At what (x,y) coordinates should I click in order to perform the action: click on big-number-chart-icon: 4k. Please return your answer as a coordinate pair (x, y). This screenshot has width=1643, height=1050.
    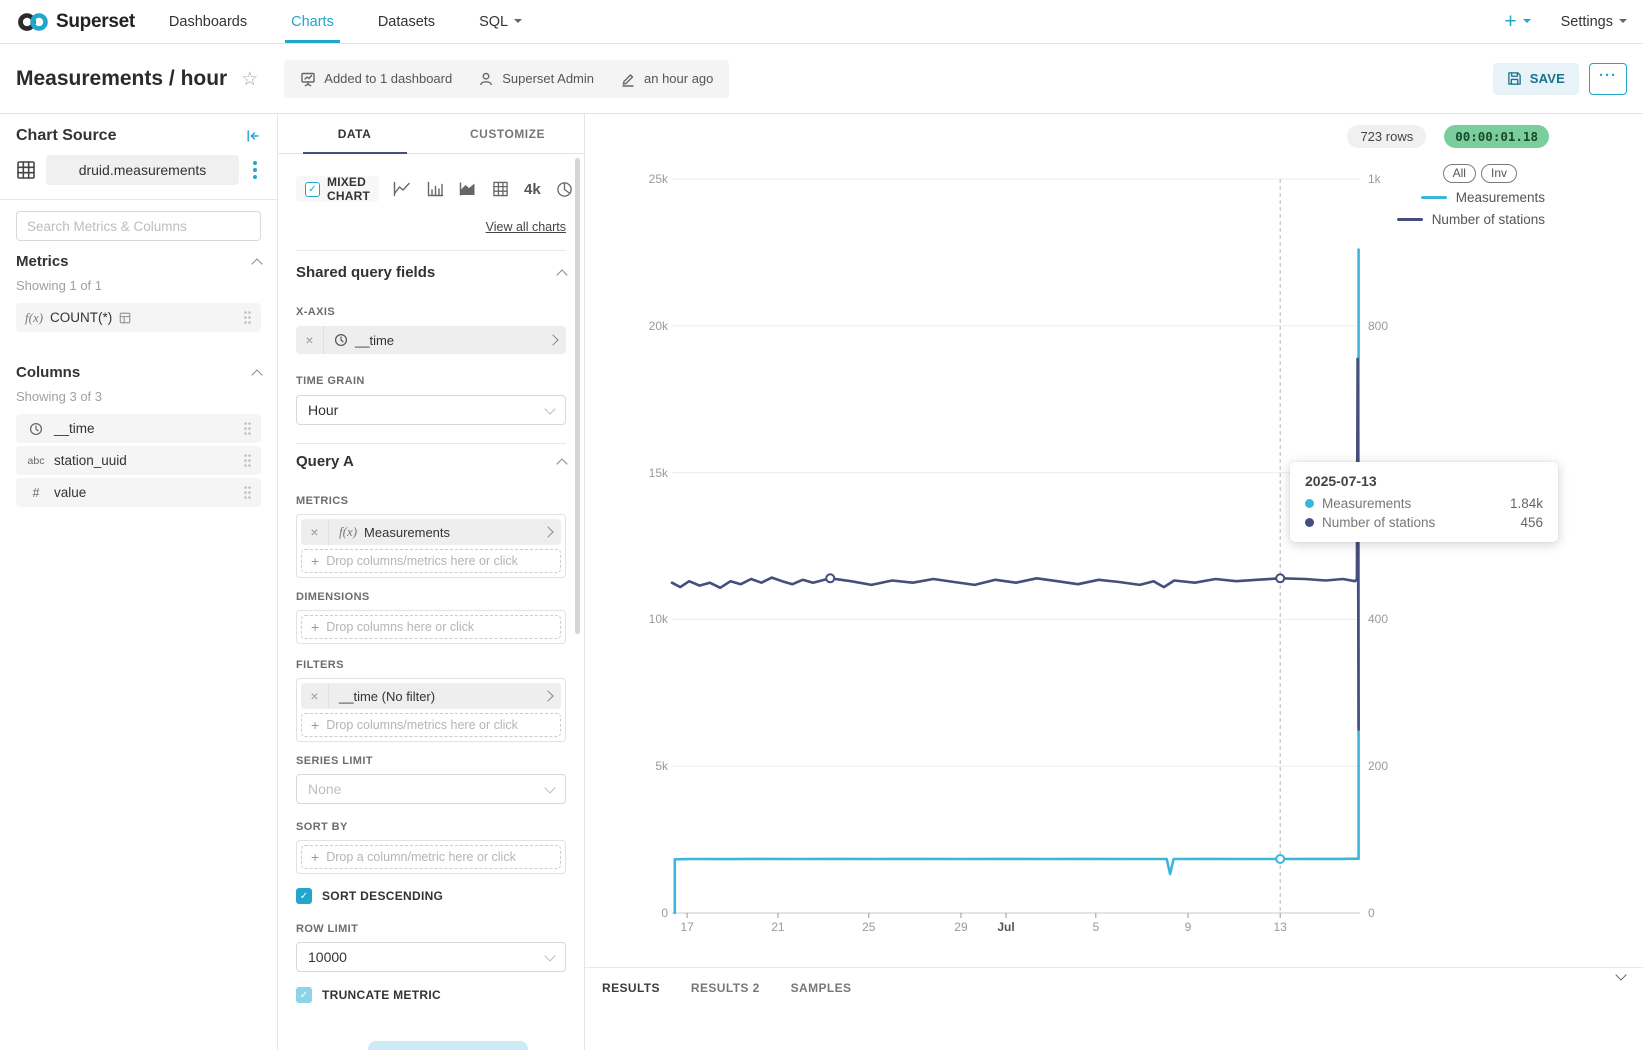
    Looking at the image, I should click on (532, 189).